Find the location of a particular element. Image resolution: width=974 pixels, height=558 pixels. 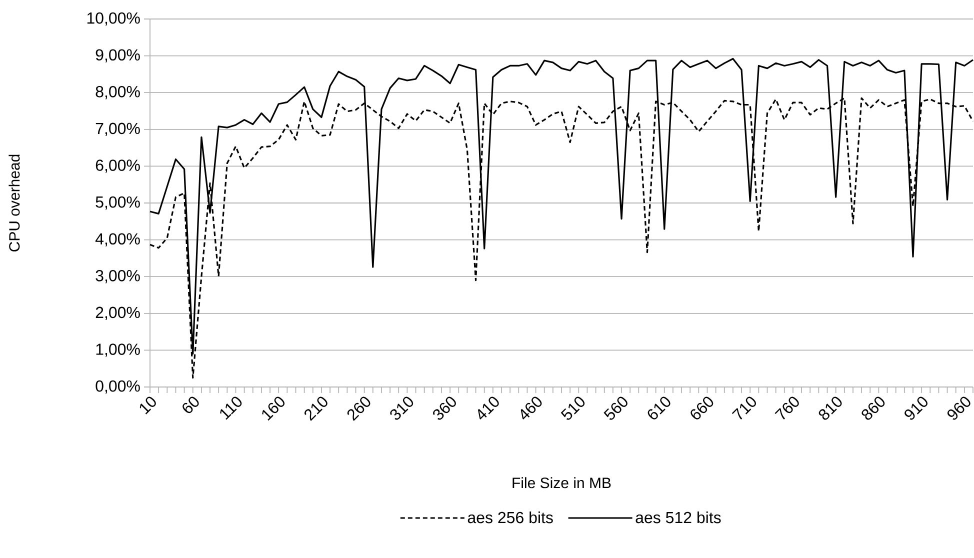

x-tick-label: 360 is located at coordinates (444, 408).